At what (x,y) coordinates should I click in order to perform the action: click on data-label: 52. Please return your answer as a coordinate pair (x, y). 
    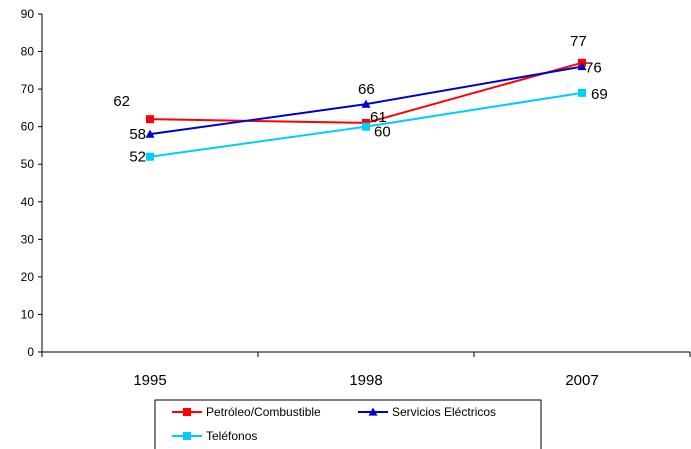
    Looking at the image, I should click on (137, 157).